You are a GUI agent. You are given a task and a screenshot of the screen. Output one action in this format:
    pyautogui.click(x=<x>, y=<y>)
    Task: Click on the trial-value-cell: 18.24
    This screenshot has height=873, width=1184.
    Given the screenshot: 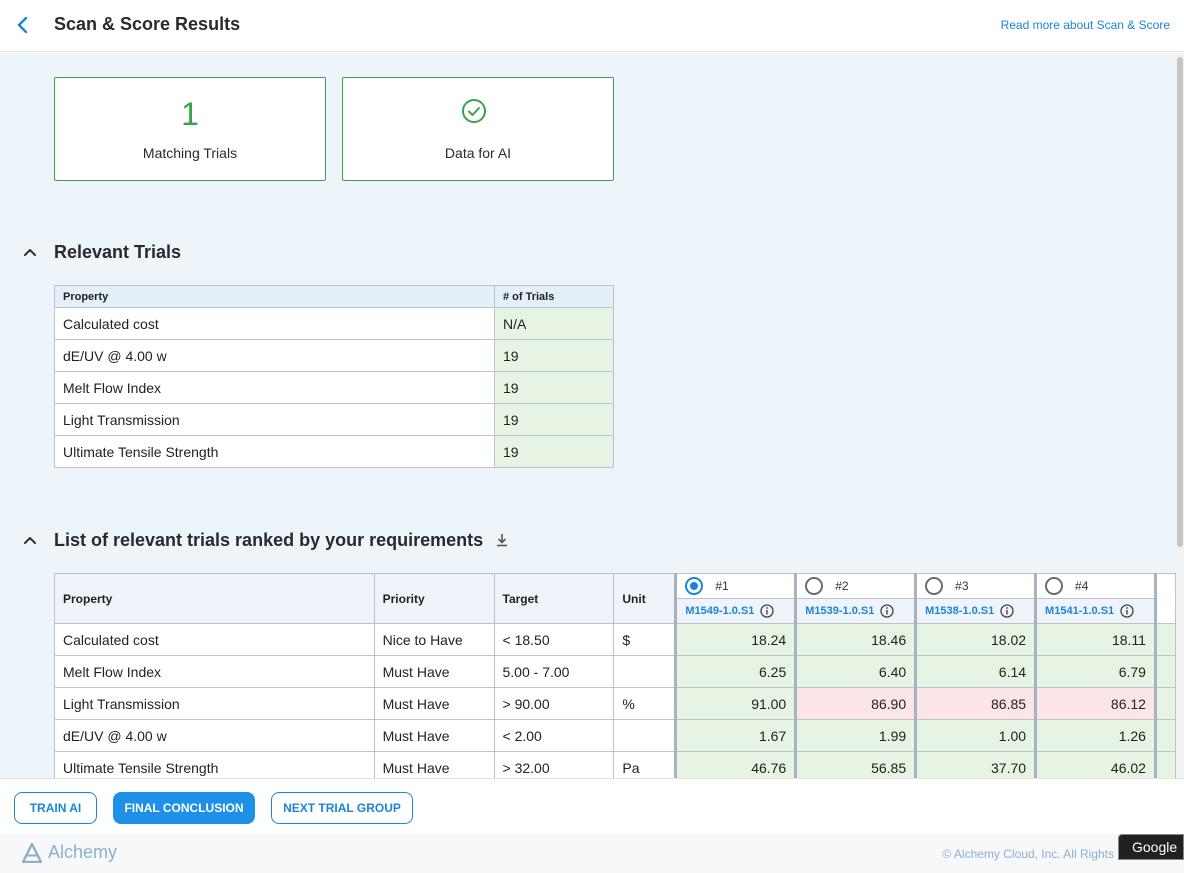 What is the action you would take?
    pyautogui.click(x=735, y=639)
    